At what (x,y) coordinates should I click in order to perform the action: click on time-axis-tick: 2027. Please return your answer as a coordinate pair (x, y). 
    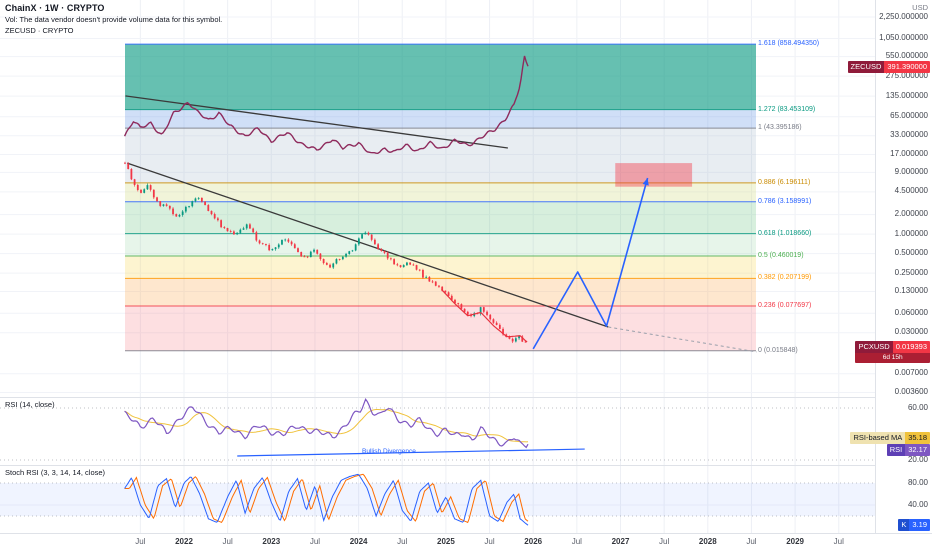
    Looking at the image, I should click on (620, 541).